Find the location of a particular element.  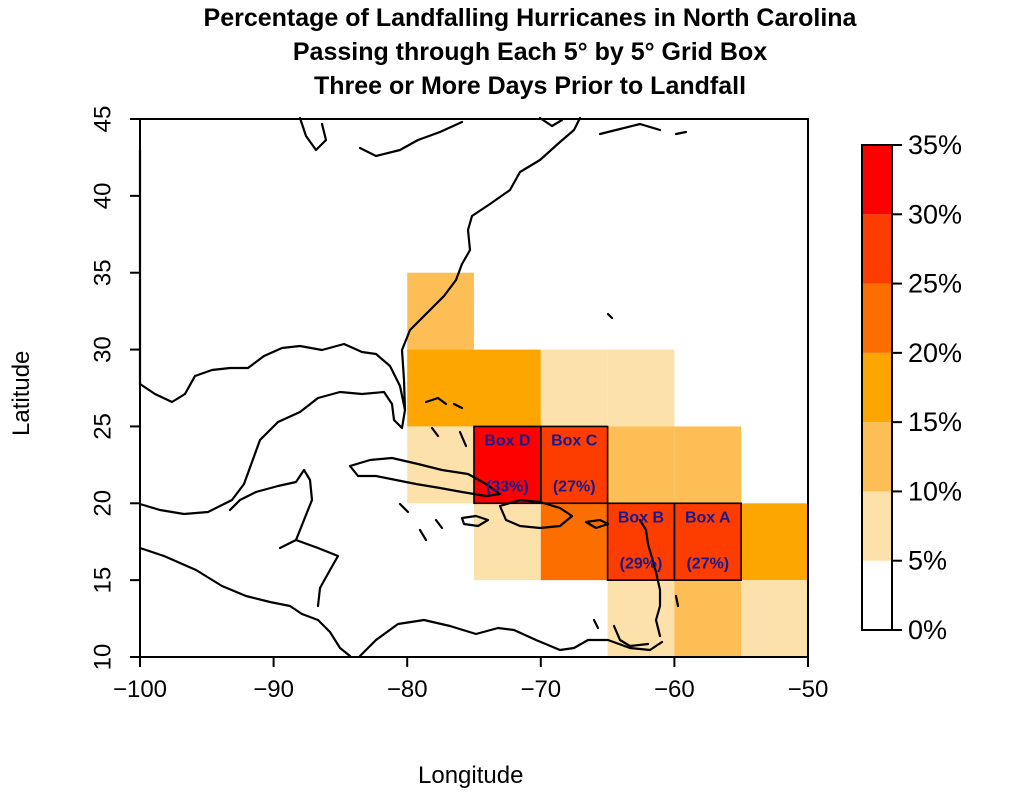

legend-label: 35% is located at coordinates (935, 145).